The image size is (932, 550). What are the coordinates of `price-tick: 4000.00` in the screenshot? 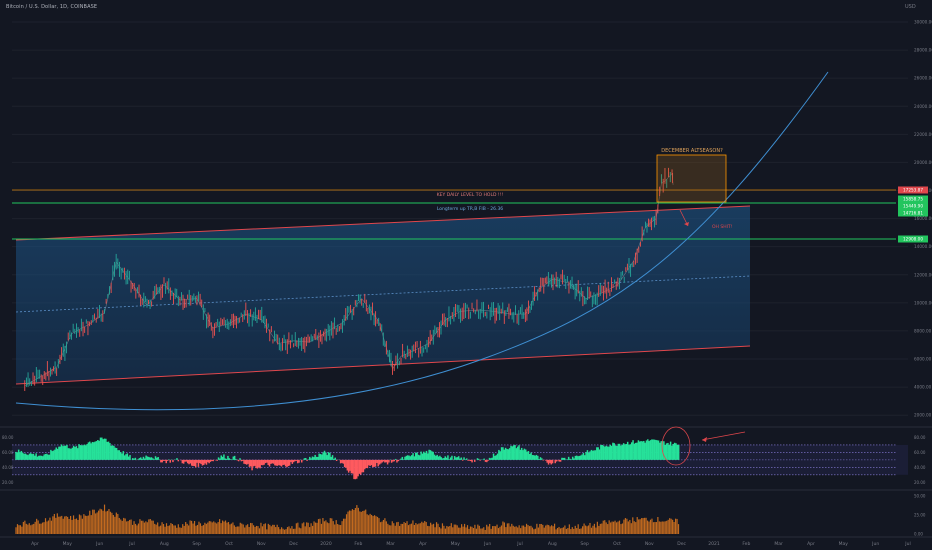 It's located at (923, 387).